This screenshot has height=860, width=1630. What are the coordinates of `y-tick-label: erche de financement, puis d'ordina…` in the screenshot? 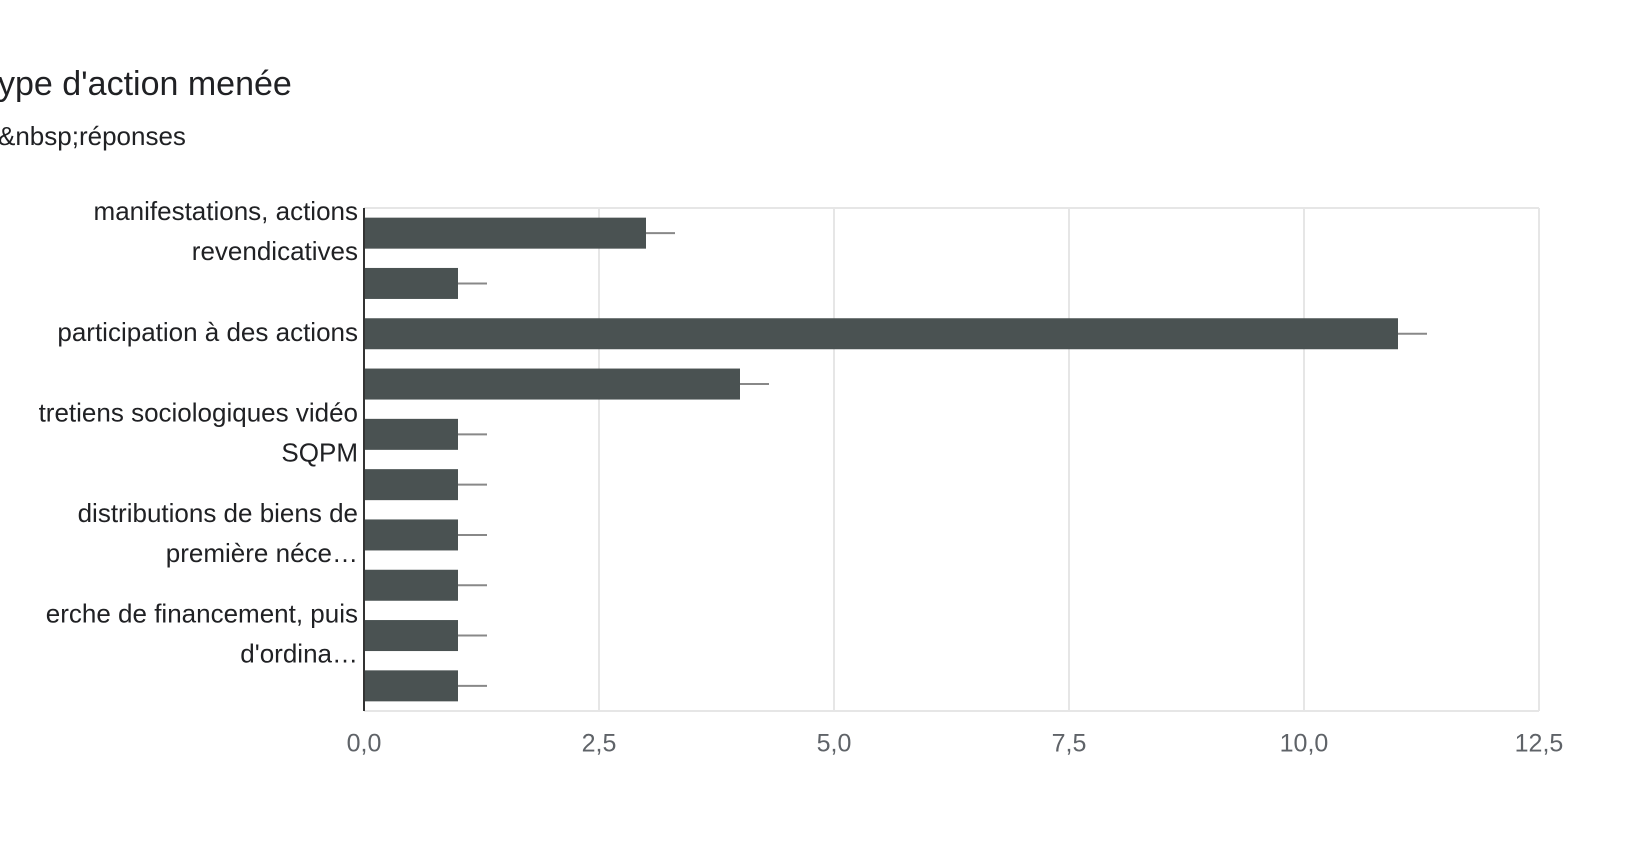 It's located at (202, 633).